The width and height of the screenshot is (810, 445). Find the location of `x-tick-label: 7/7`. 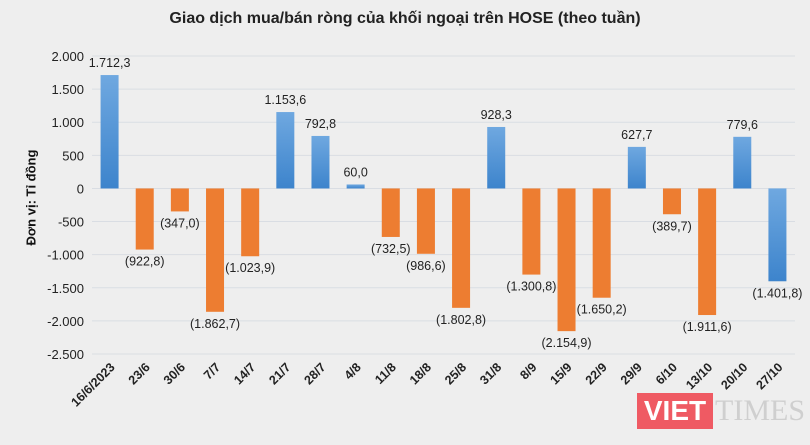

x-tick-label: 7/7 is located at coordinates (212, 371).